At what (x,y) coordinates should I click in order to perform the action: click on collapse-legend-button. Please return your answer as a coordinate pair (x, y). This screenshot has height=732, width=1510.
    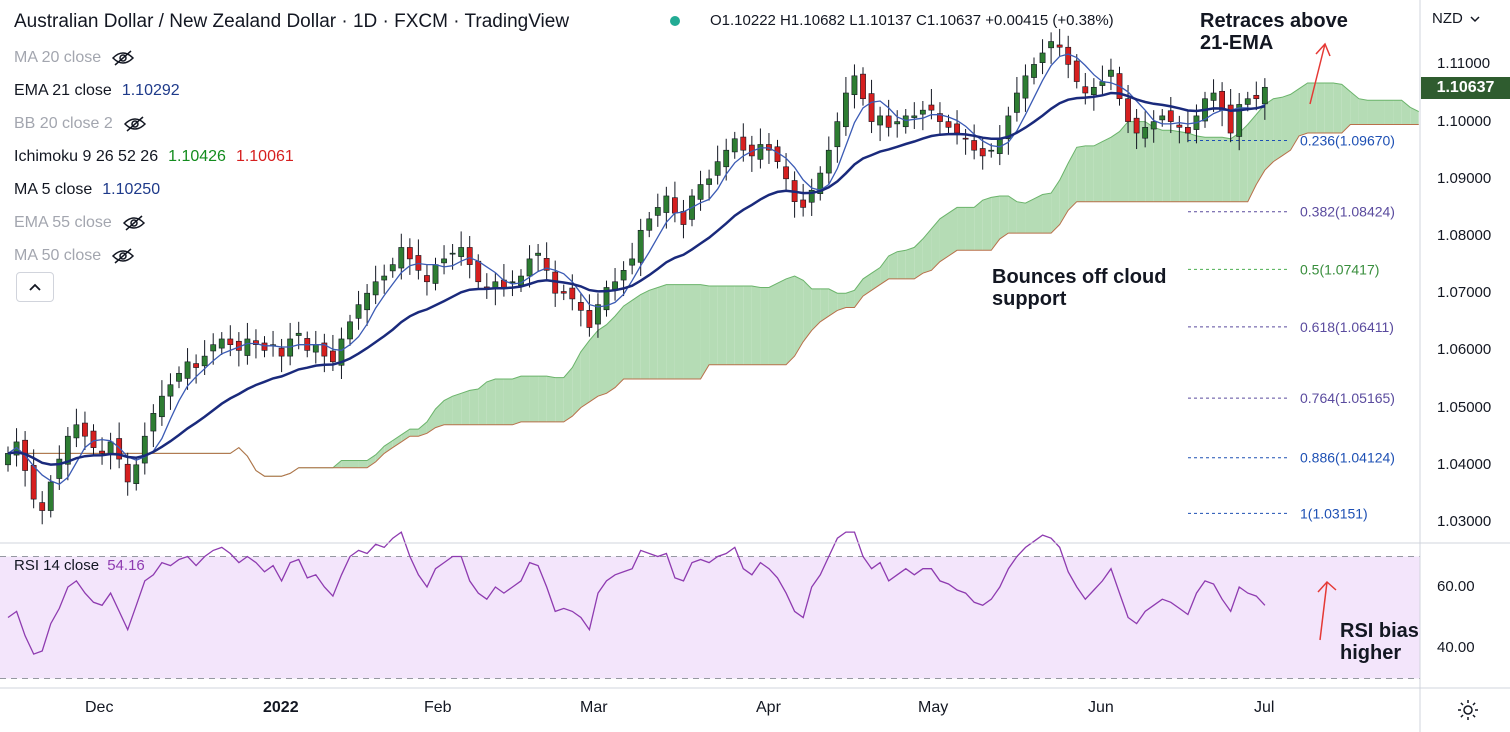
    Looking at the image, I should click on (35, 287).